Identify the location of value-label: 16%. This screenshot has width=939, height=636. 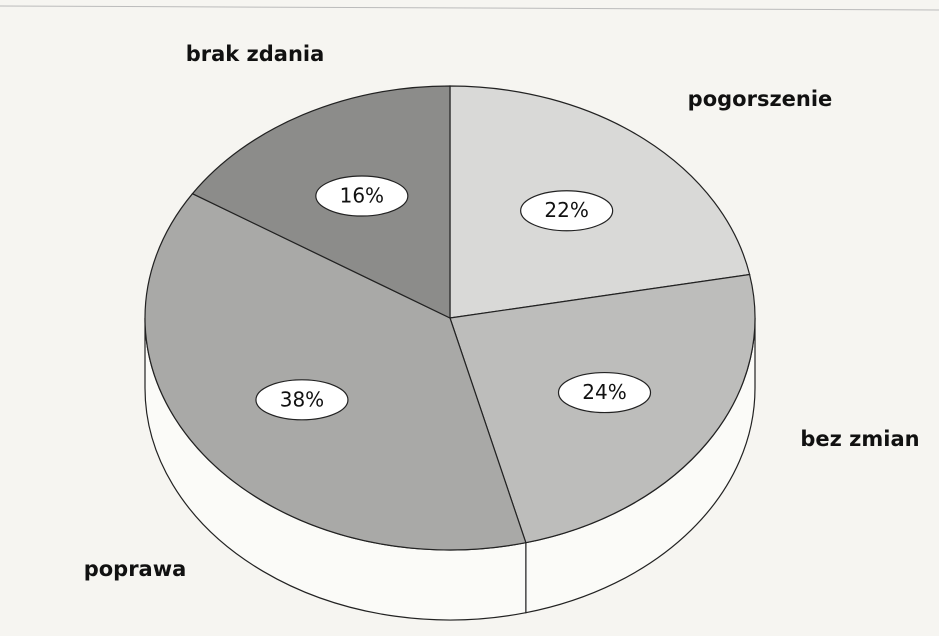
(362, 196).